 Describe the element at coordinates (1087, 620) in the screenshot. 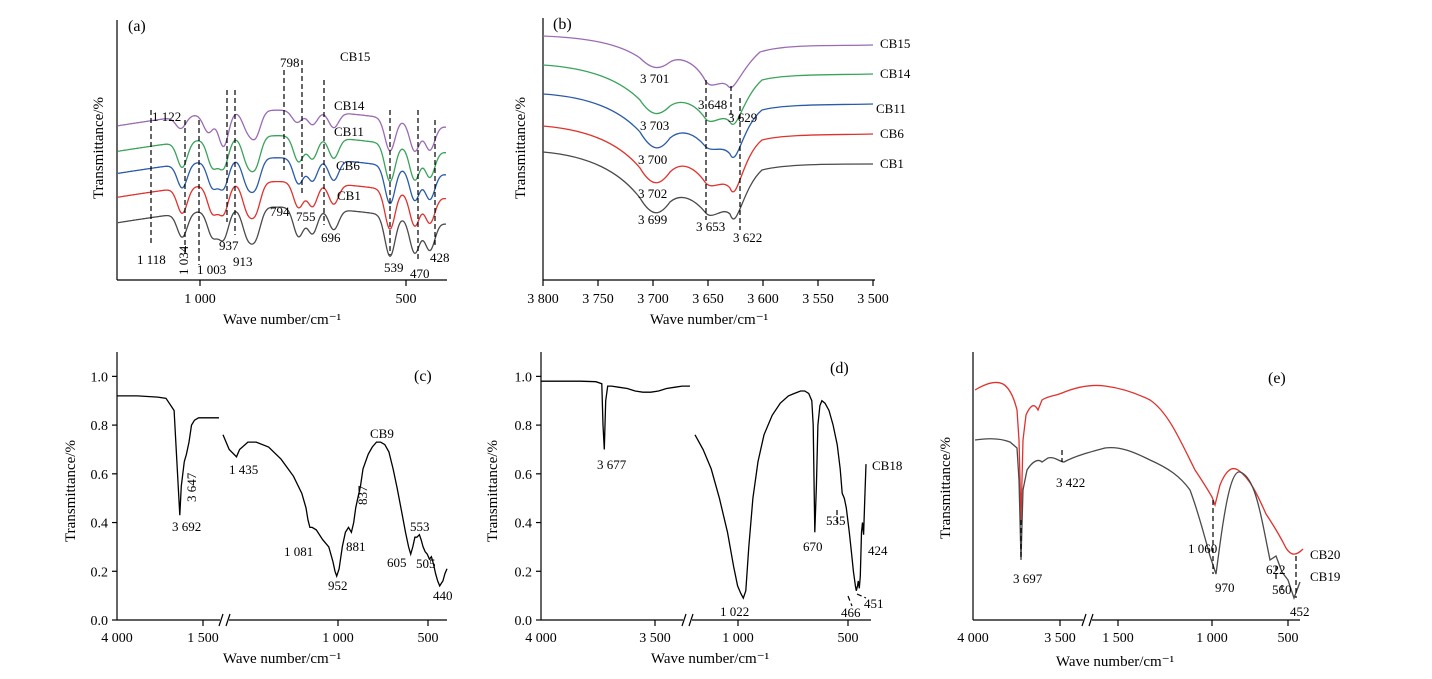

I see `panel-e-axis-break-gap` at that location.